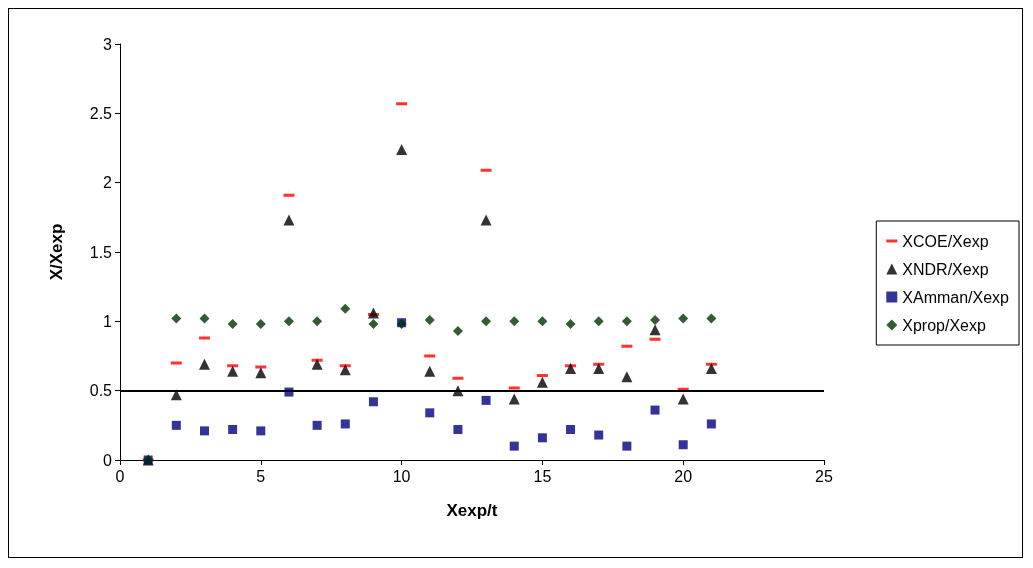  What do you see at coordinates (683, 476) in the screenshot?
I see `x-tick-label: 20` at bounding box center [683, 476].